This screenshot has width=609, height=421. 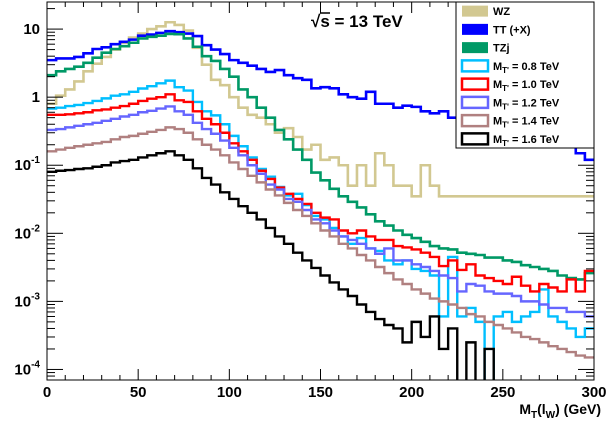 I want to click on x-tick-labels: 0 50 100 150 200 250 300, so click(x=325, y=392).